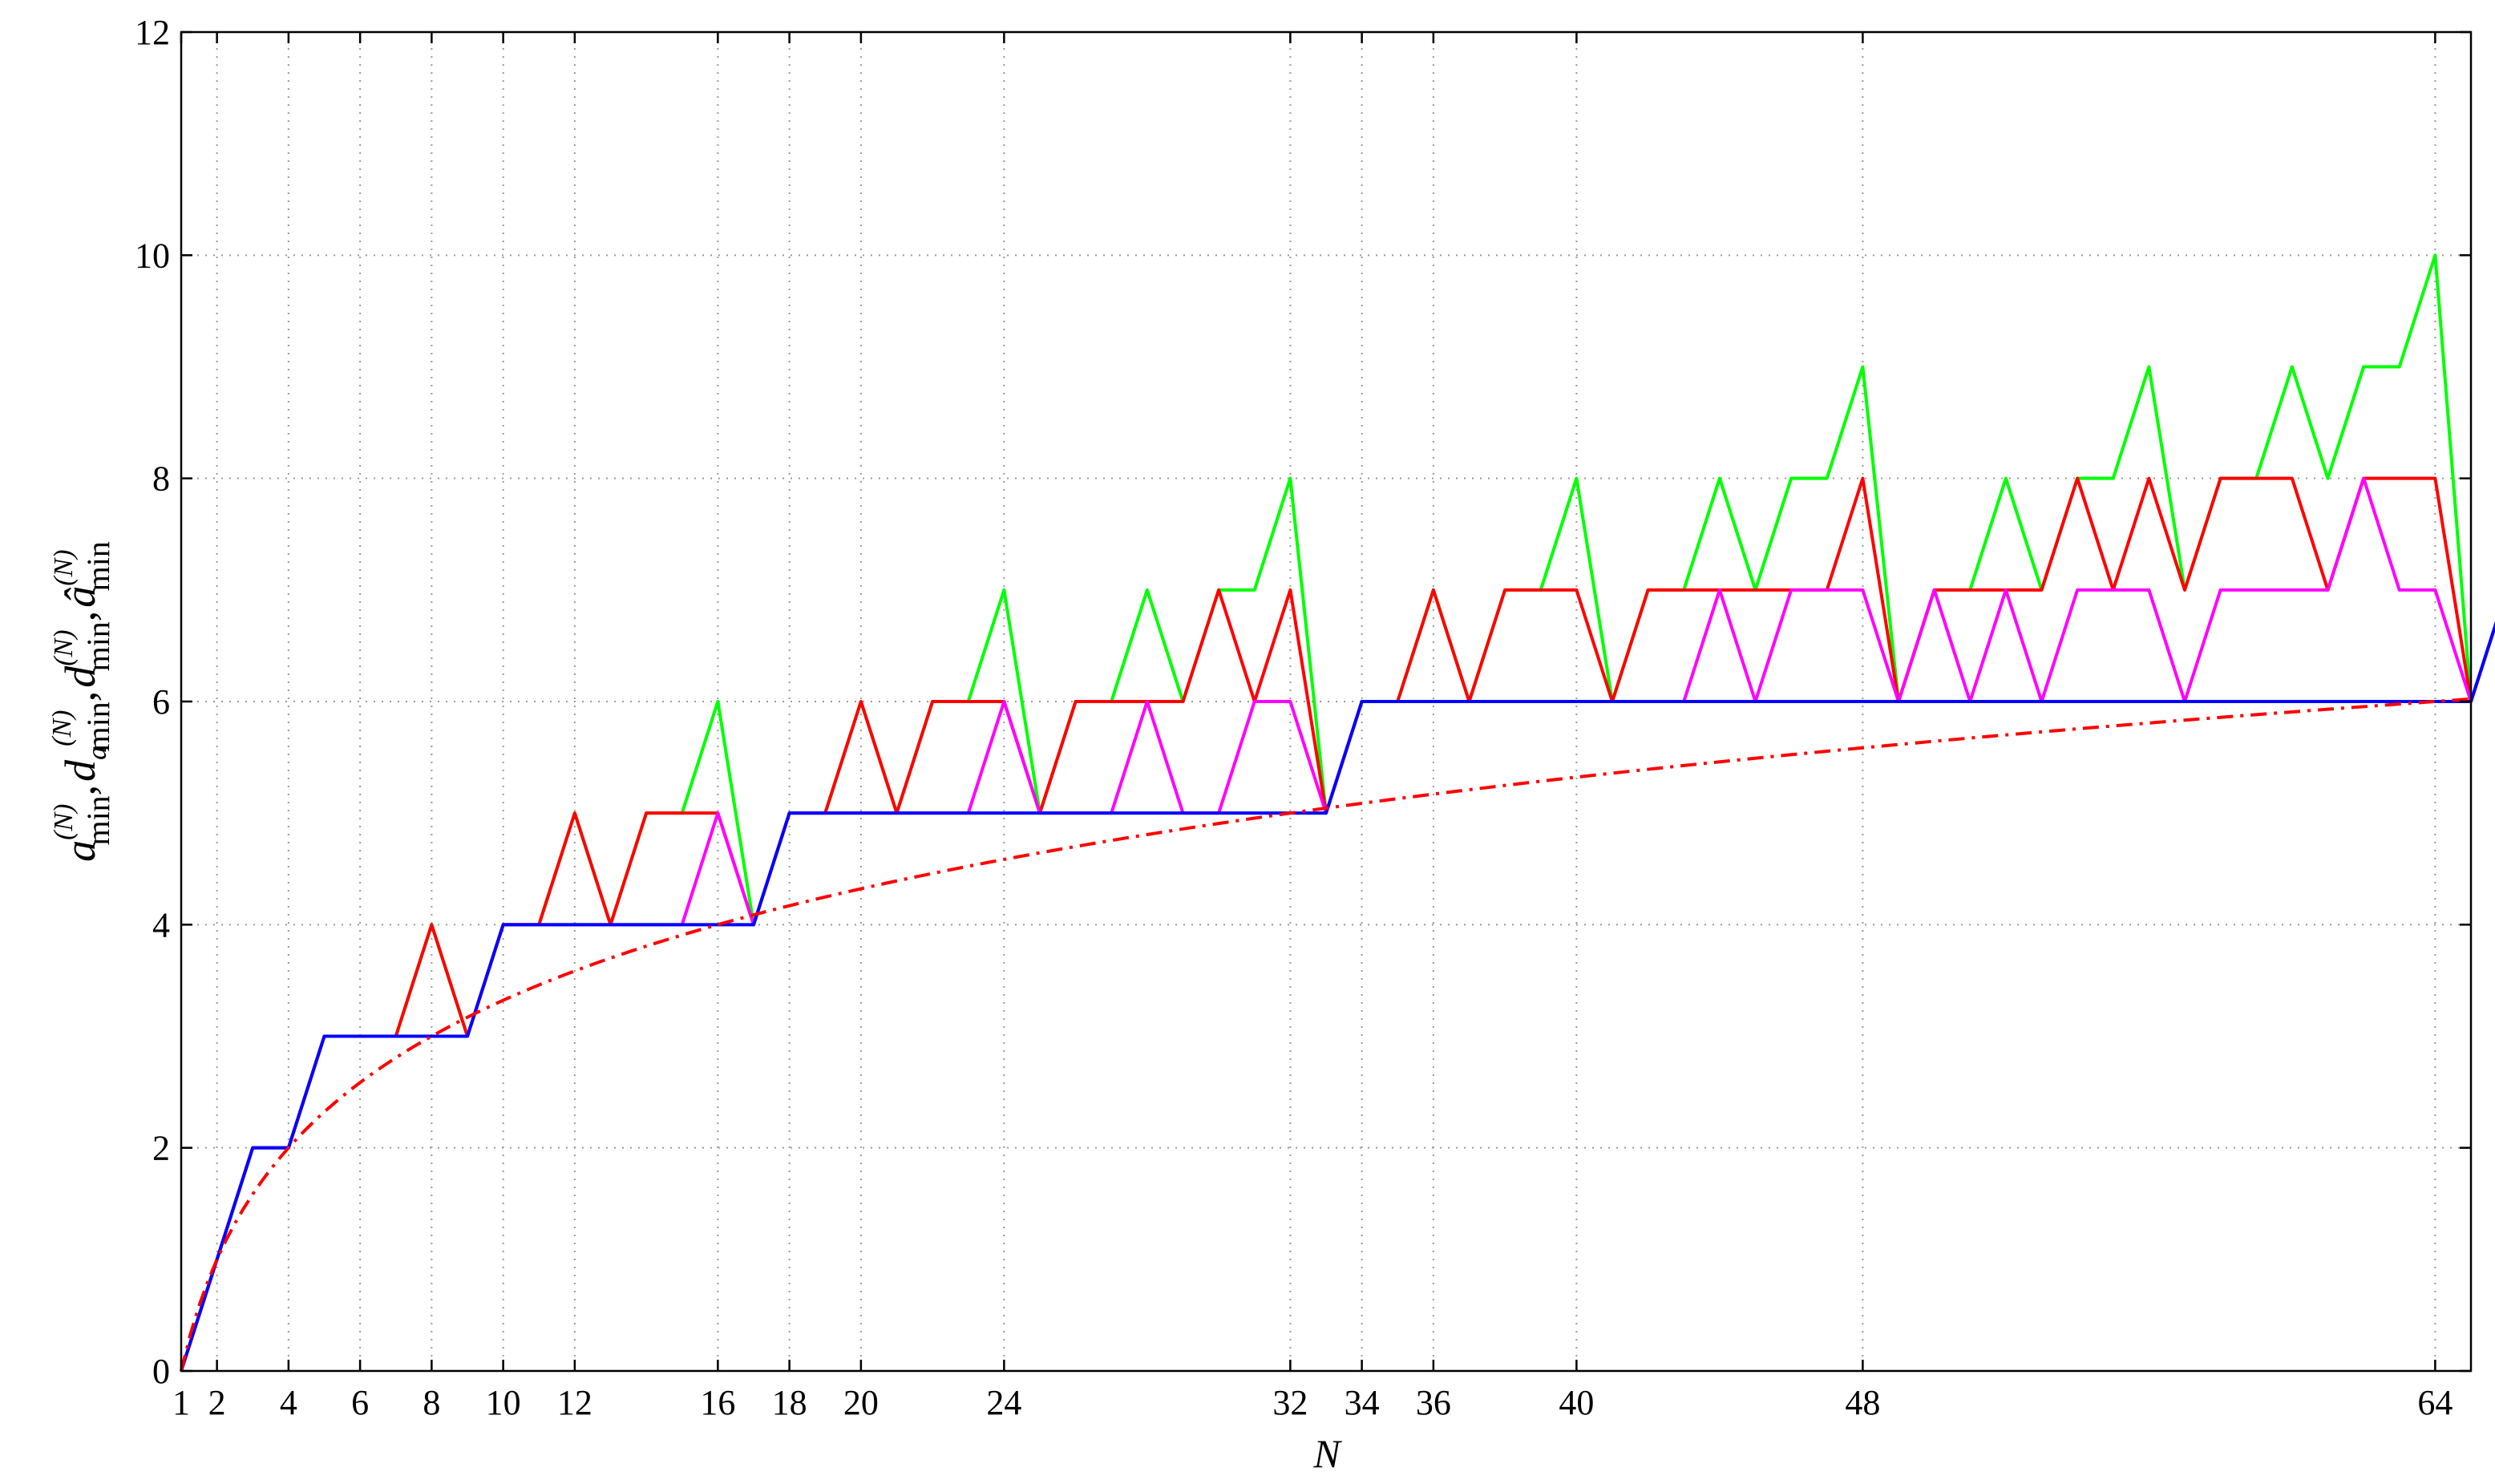 Image resolution: width=2495 pixels, height=1484 pixels. What do you see at coordinates (80, 697) in the screenshot?
I see `ylabel-sep-2: ,` at bounding box center [80, 697].